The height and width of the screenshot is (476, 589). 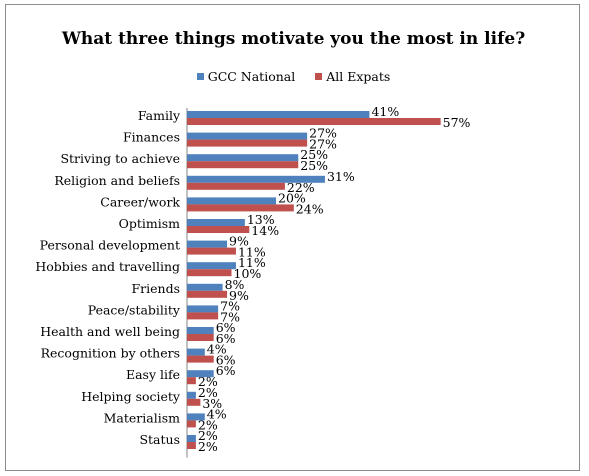 What do you see at coordinates (231, 201) in the screenshot?
I see `bar-gcc-national-career-work` at bounding box center [231, 201].